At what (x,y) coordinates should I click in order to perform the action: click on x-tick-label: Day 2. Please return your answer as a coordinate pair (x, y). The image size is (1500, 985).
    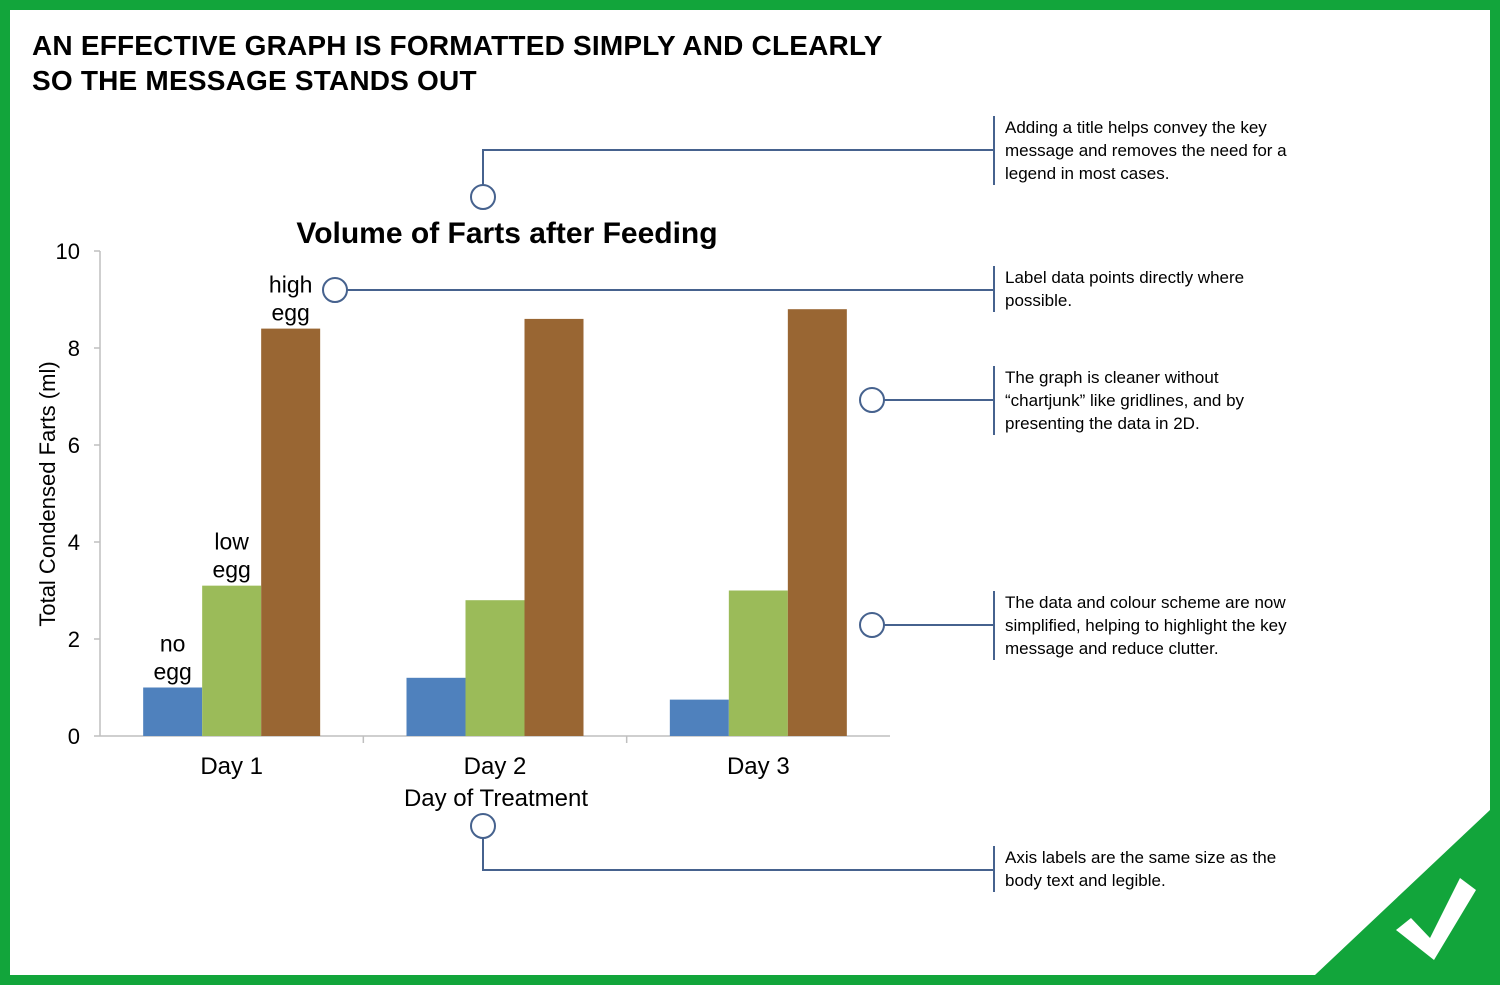
    Looking at the image, I should click on (495, 766).